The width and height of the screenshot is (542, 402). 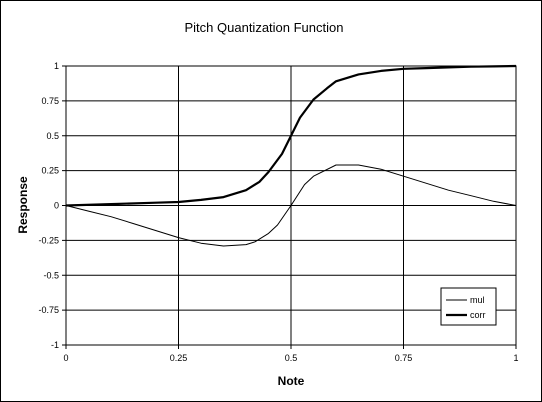 I want to click on chart-title: Pitch Quantization Function, so click(x=264, y=27).